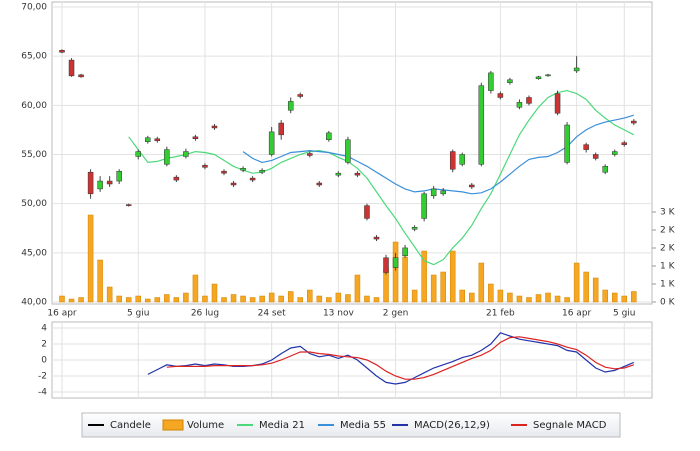  What do you see at coordinates (500, 314) in the screenshot?
I see `x-tick-label: 21 feb` at bounding box center [500, 314].